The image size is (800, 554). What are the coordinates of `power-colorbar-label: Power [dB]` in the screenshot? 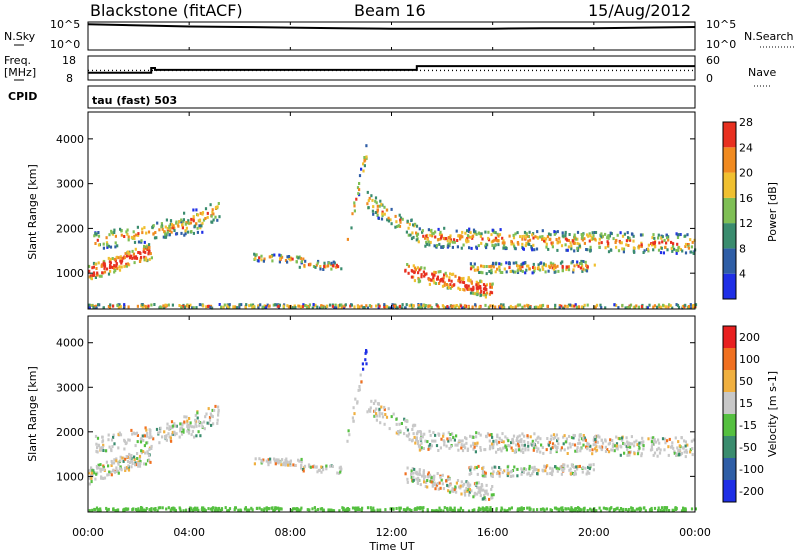 It's located at (772, 212).